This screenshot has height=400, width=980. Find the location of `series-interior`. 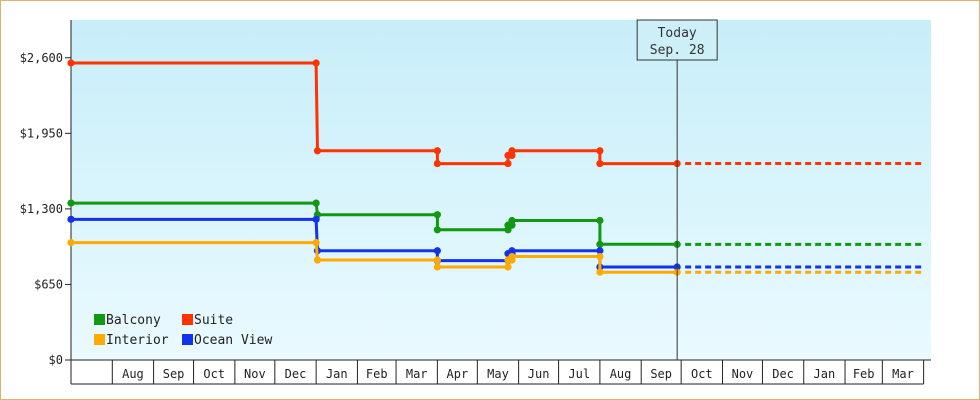

series-interior is located at coordinates (495, 257).